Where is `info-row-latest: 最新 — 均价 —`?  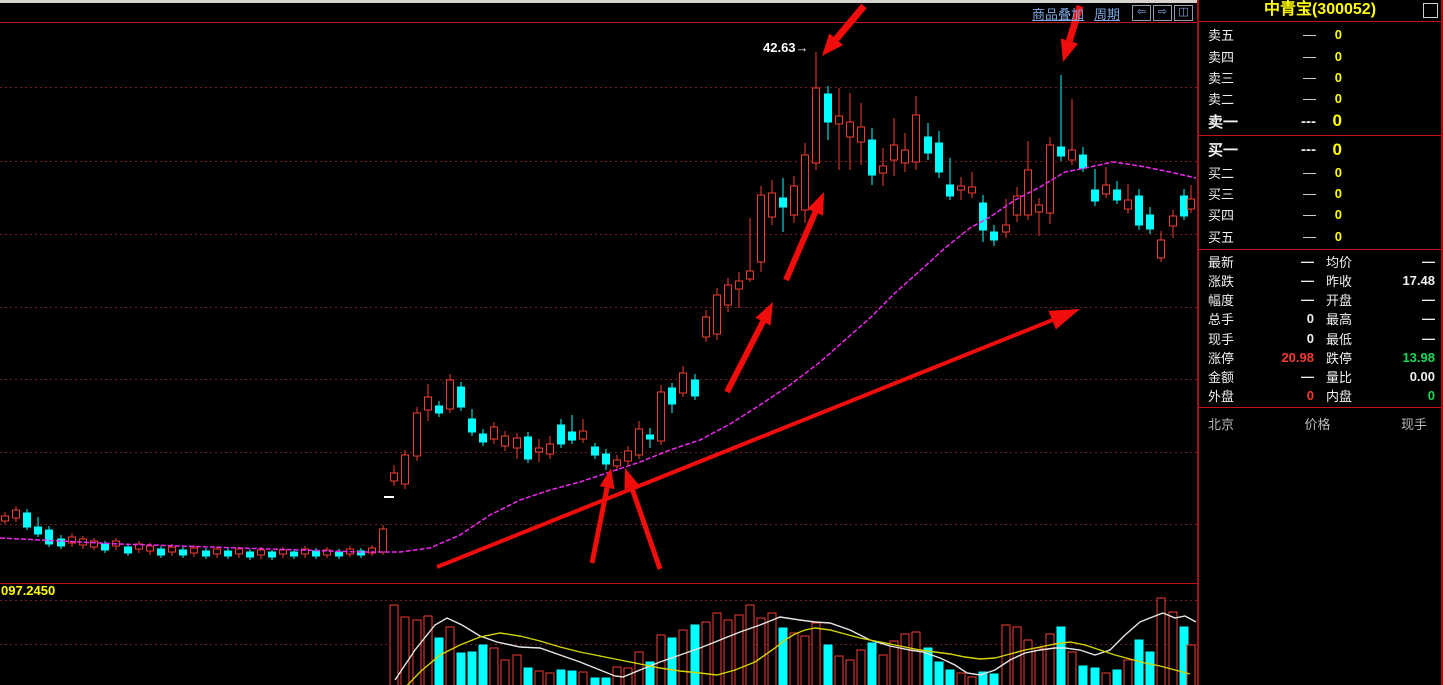
info-row-latest: 最新 — 均价 — is located at coordinates (1321, 261).